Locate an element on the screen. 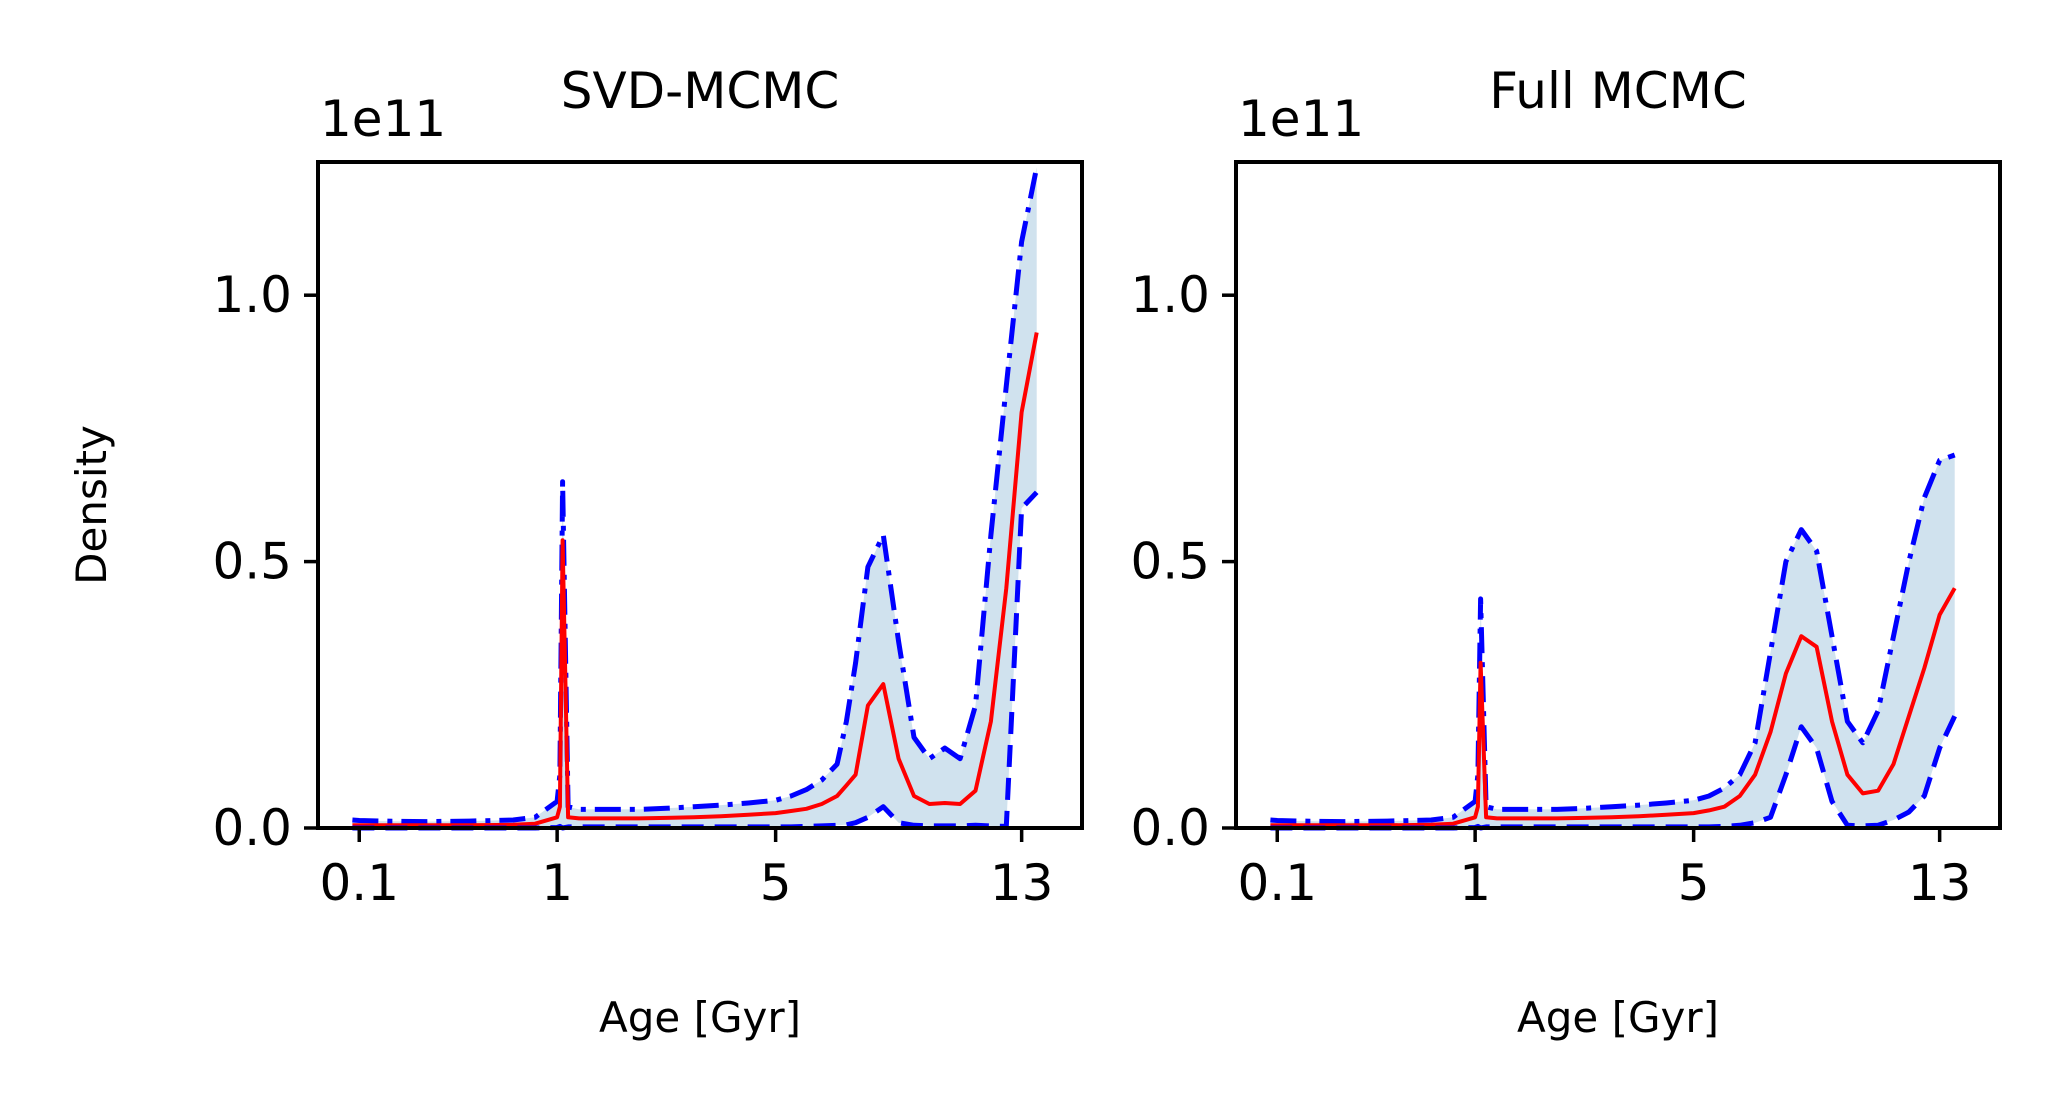 The height and width of the screenshot is (1106, 2048). series-line-upper is located at coordinates (1613, 638).